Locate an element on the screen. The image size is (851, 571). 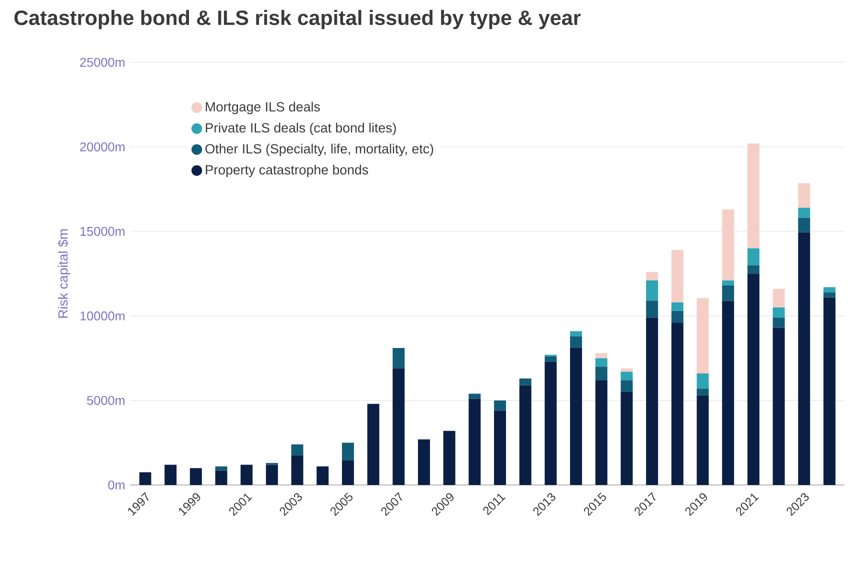
legend-label: Mortgage ILS deals is located at coordinates (263, 108).